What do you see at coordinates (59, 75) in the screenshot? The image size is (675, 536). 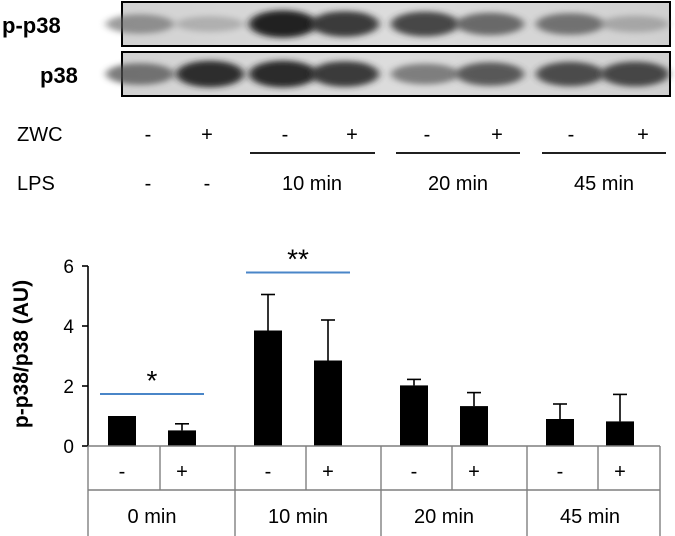 I see `blot-label-p38: p38` at bounding box center [59, 75].